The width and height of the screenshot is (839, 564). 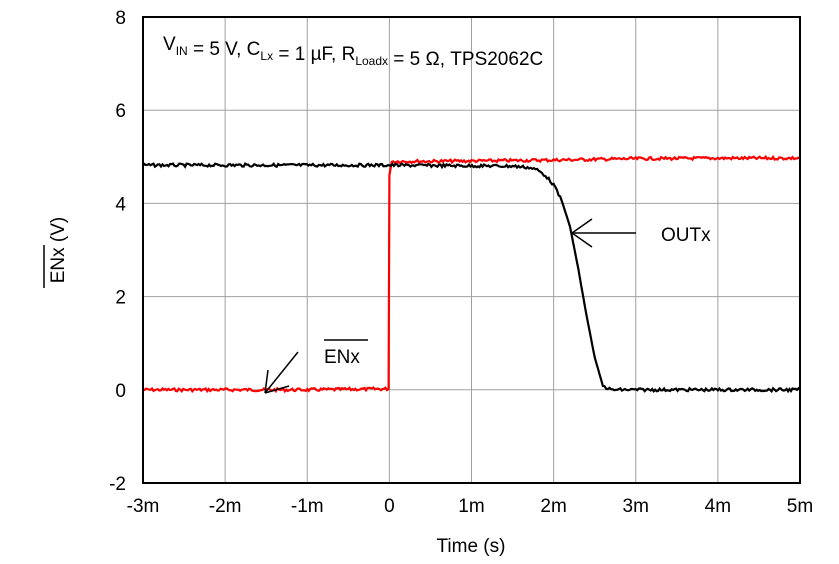 What do you see at coordinates (307, 506) in the screenshot?
I see `x-tick-label: -1m` at bounding box center [307, 506].